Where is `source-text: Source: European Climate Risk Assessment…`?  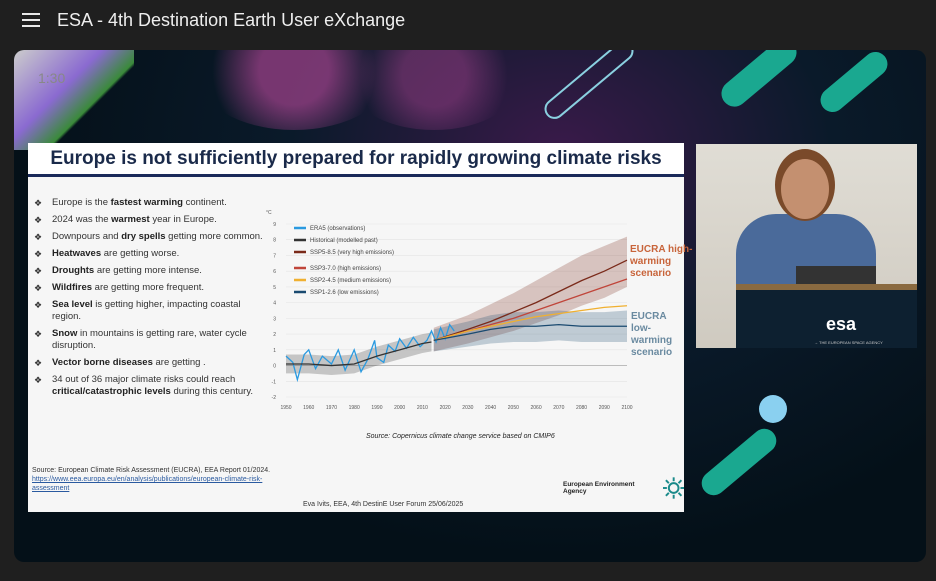
source-text: Source: European Climate Risk Assessment… is located at coordinates (151, 470).